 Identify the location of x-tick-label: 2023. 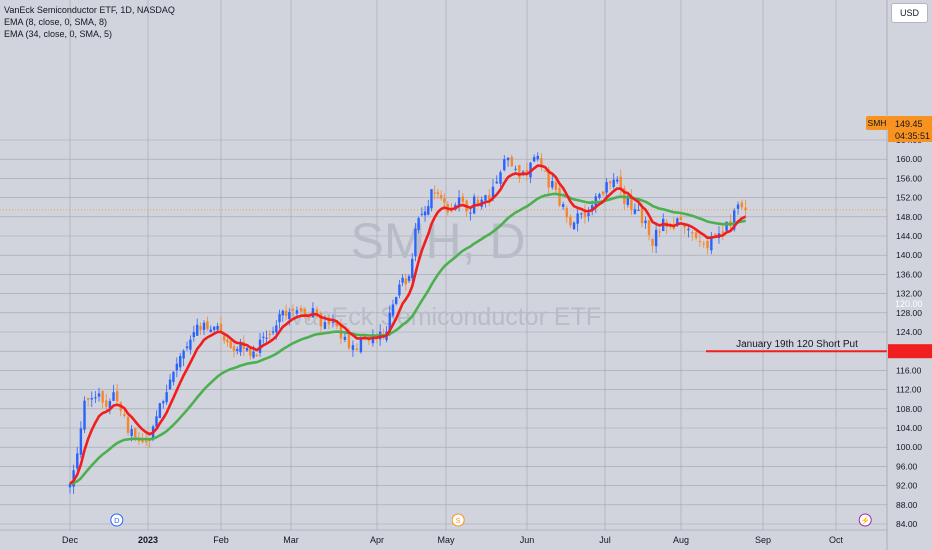
(148, 540).